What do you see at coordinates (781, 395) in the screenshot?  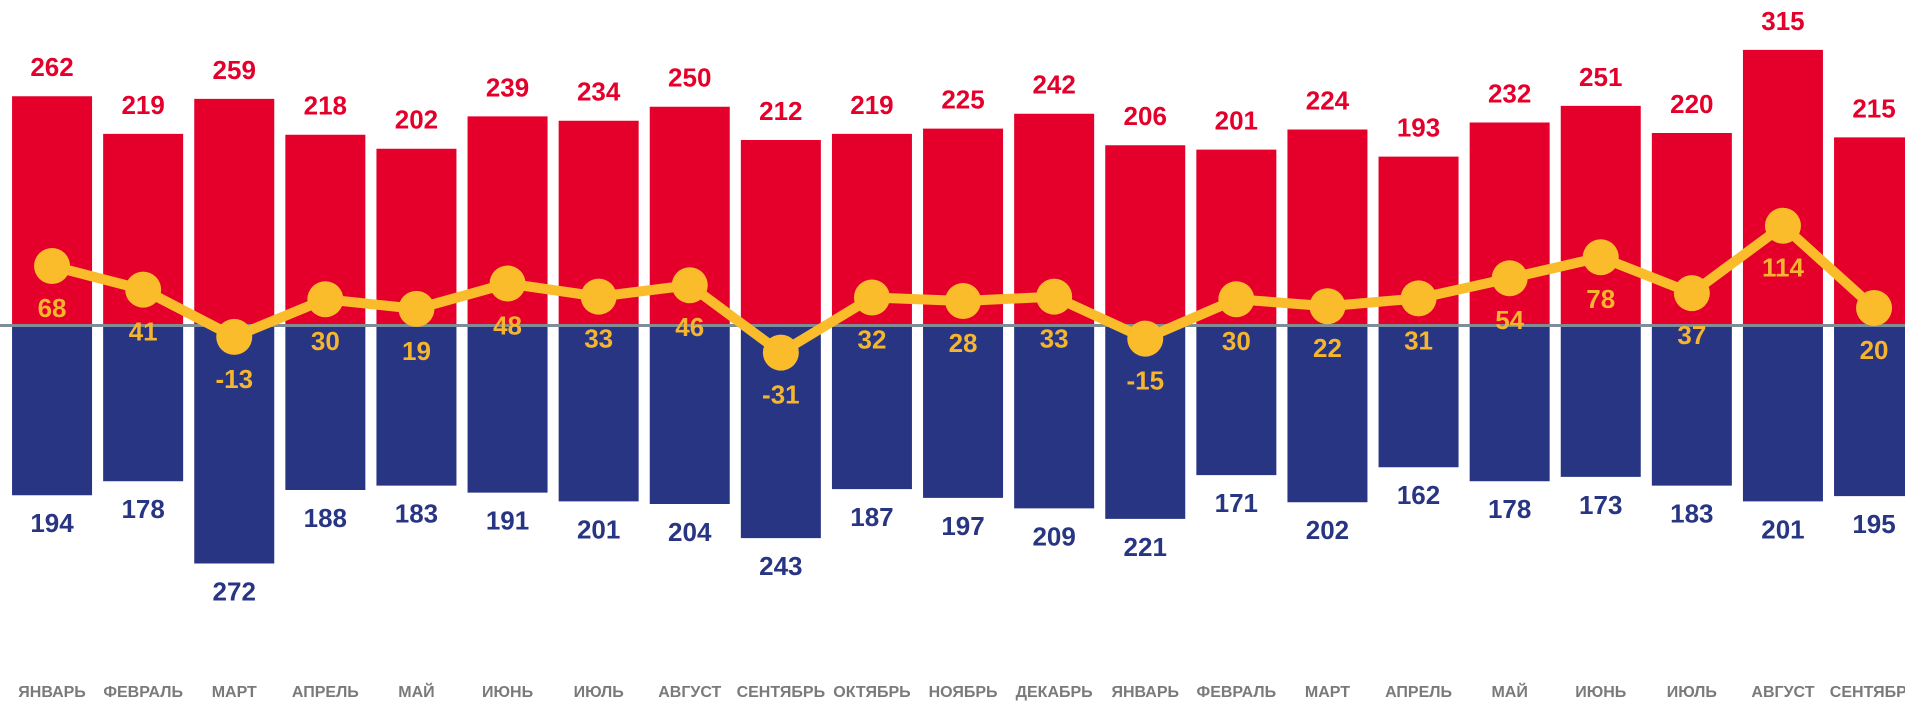 I see `value-label: -31` at bounding box center [781, 395].